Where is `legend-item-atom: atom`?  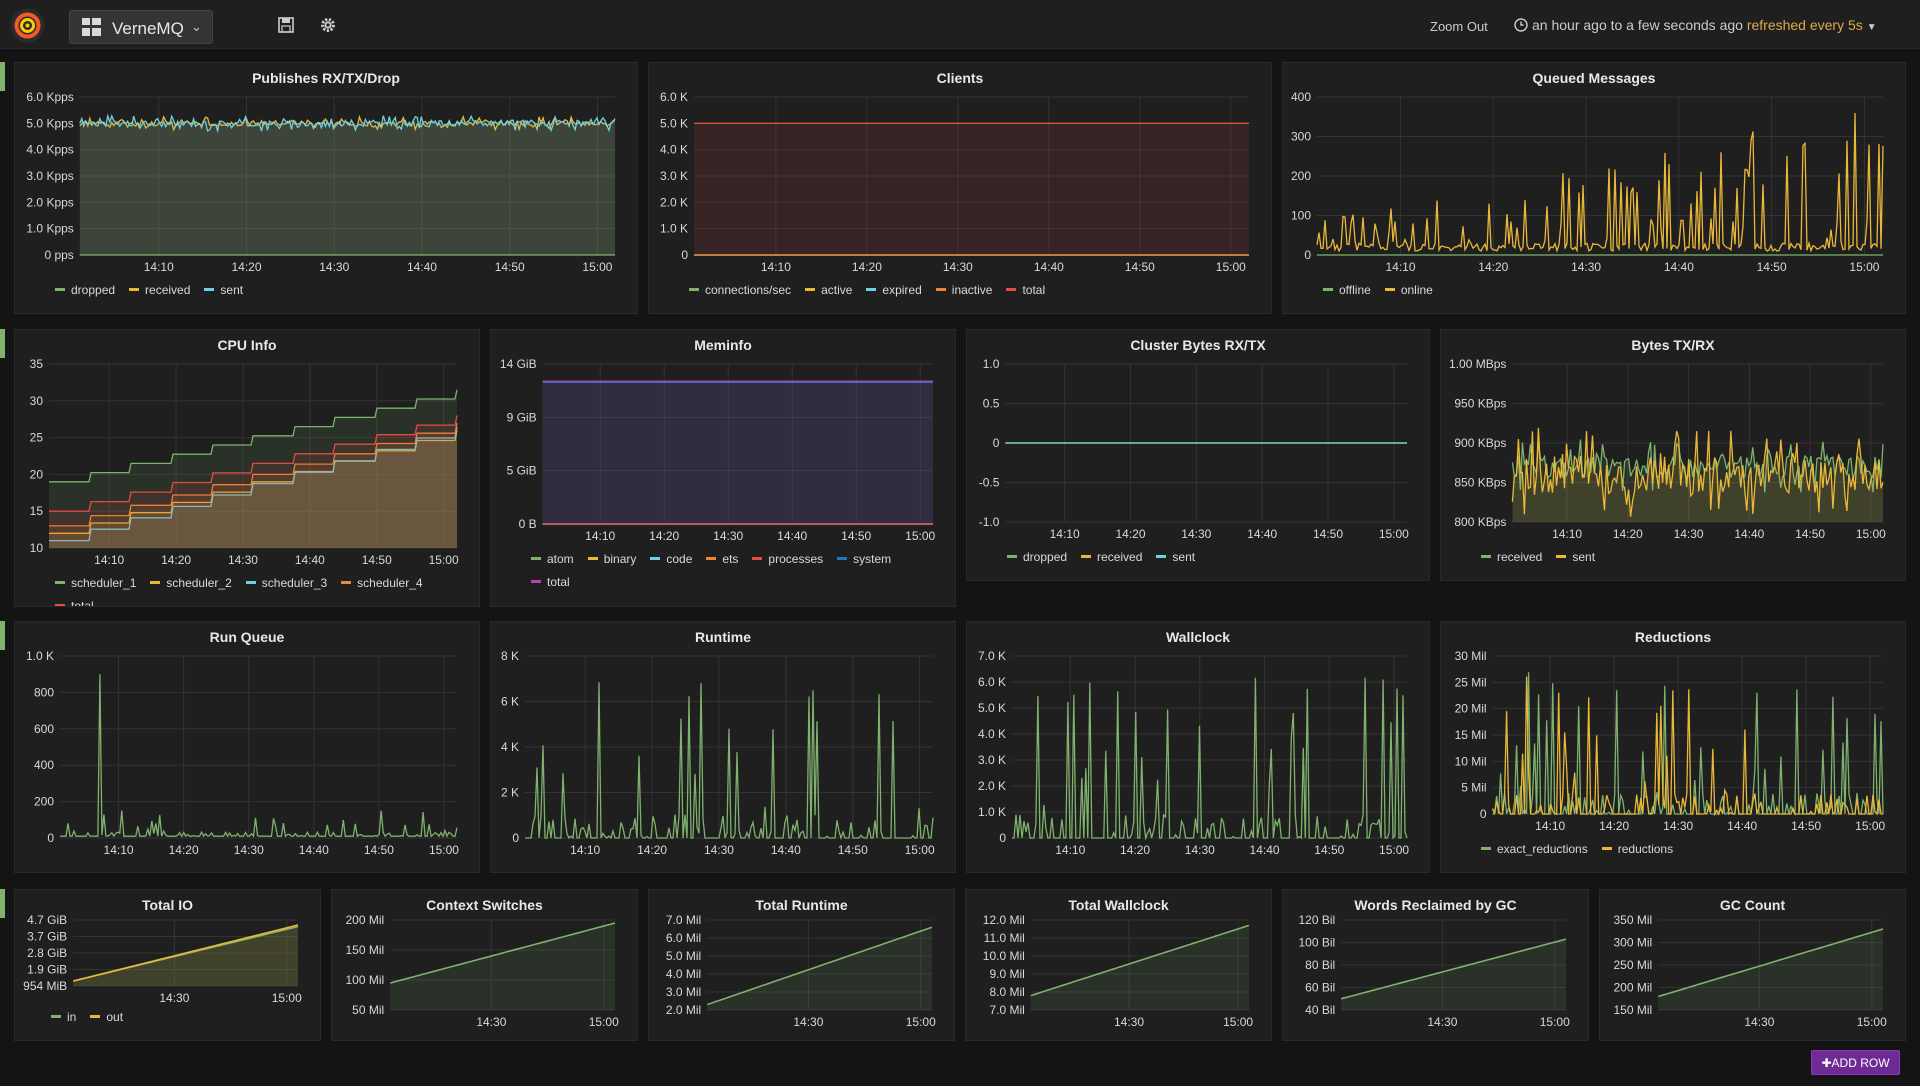 legend-item-atom: atom is located at coordinates (552, 559).